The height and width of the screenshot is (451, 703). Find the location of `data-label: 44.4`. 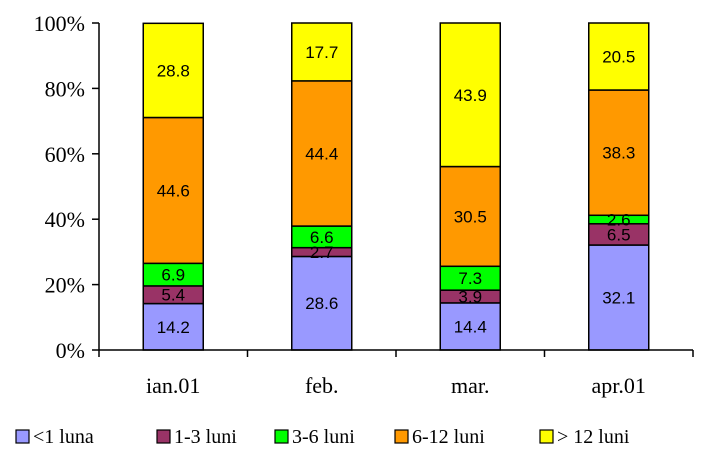

data-label: 44.4 is located at coordinates (321, 153).